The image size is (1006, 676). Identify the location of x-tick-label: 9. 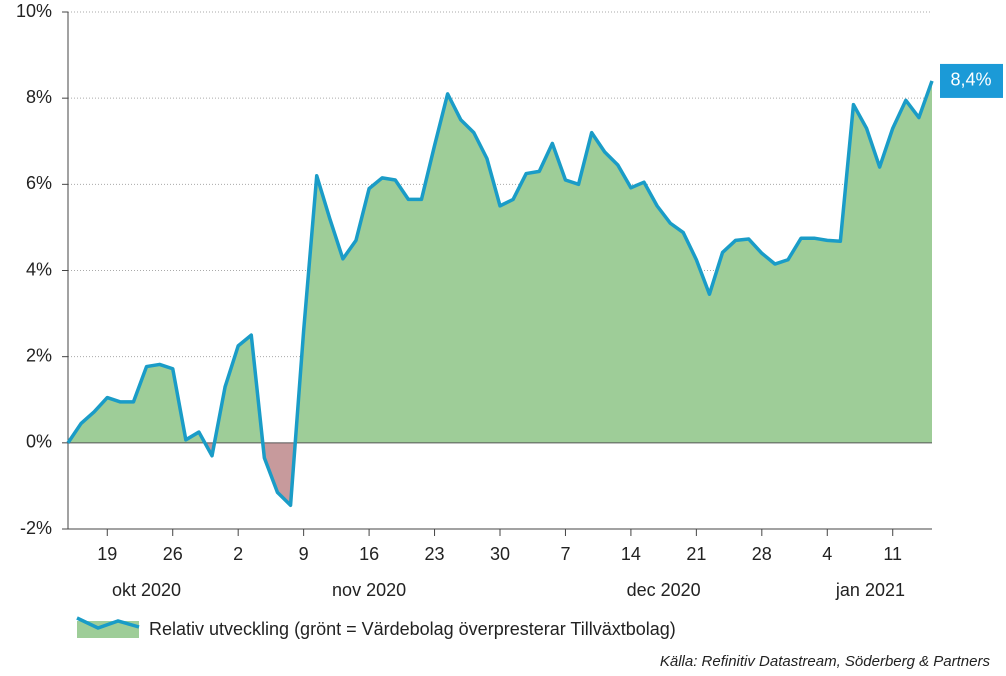
(304, 554).